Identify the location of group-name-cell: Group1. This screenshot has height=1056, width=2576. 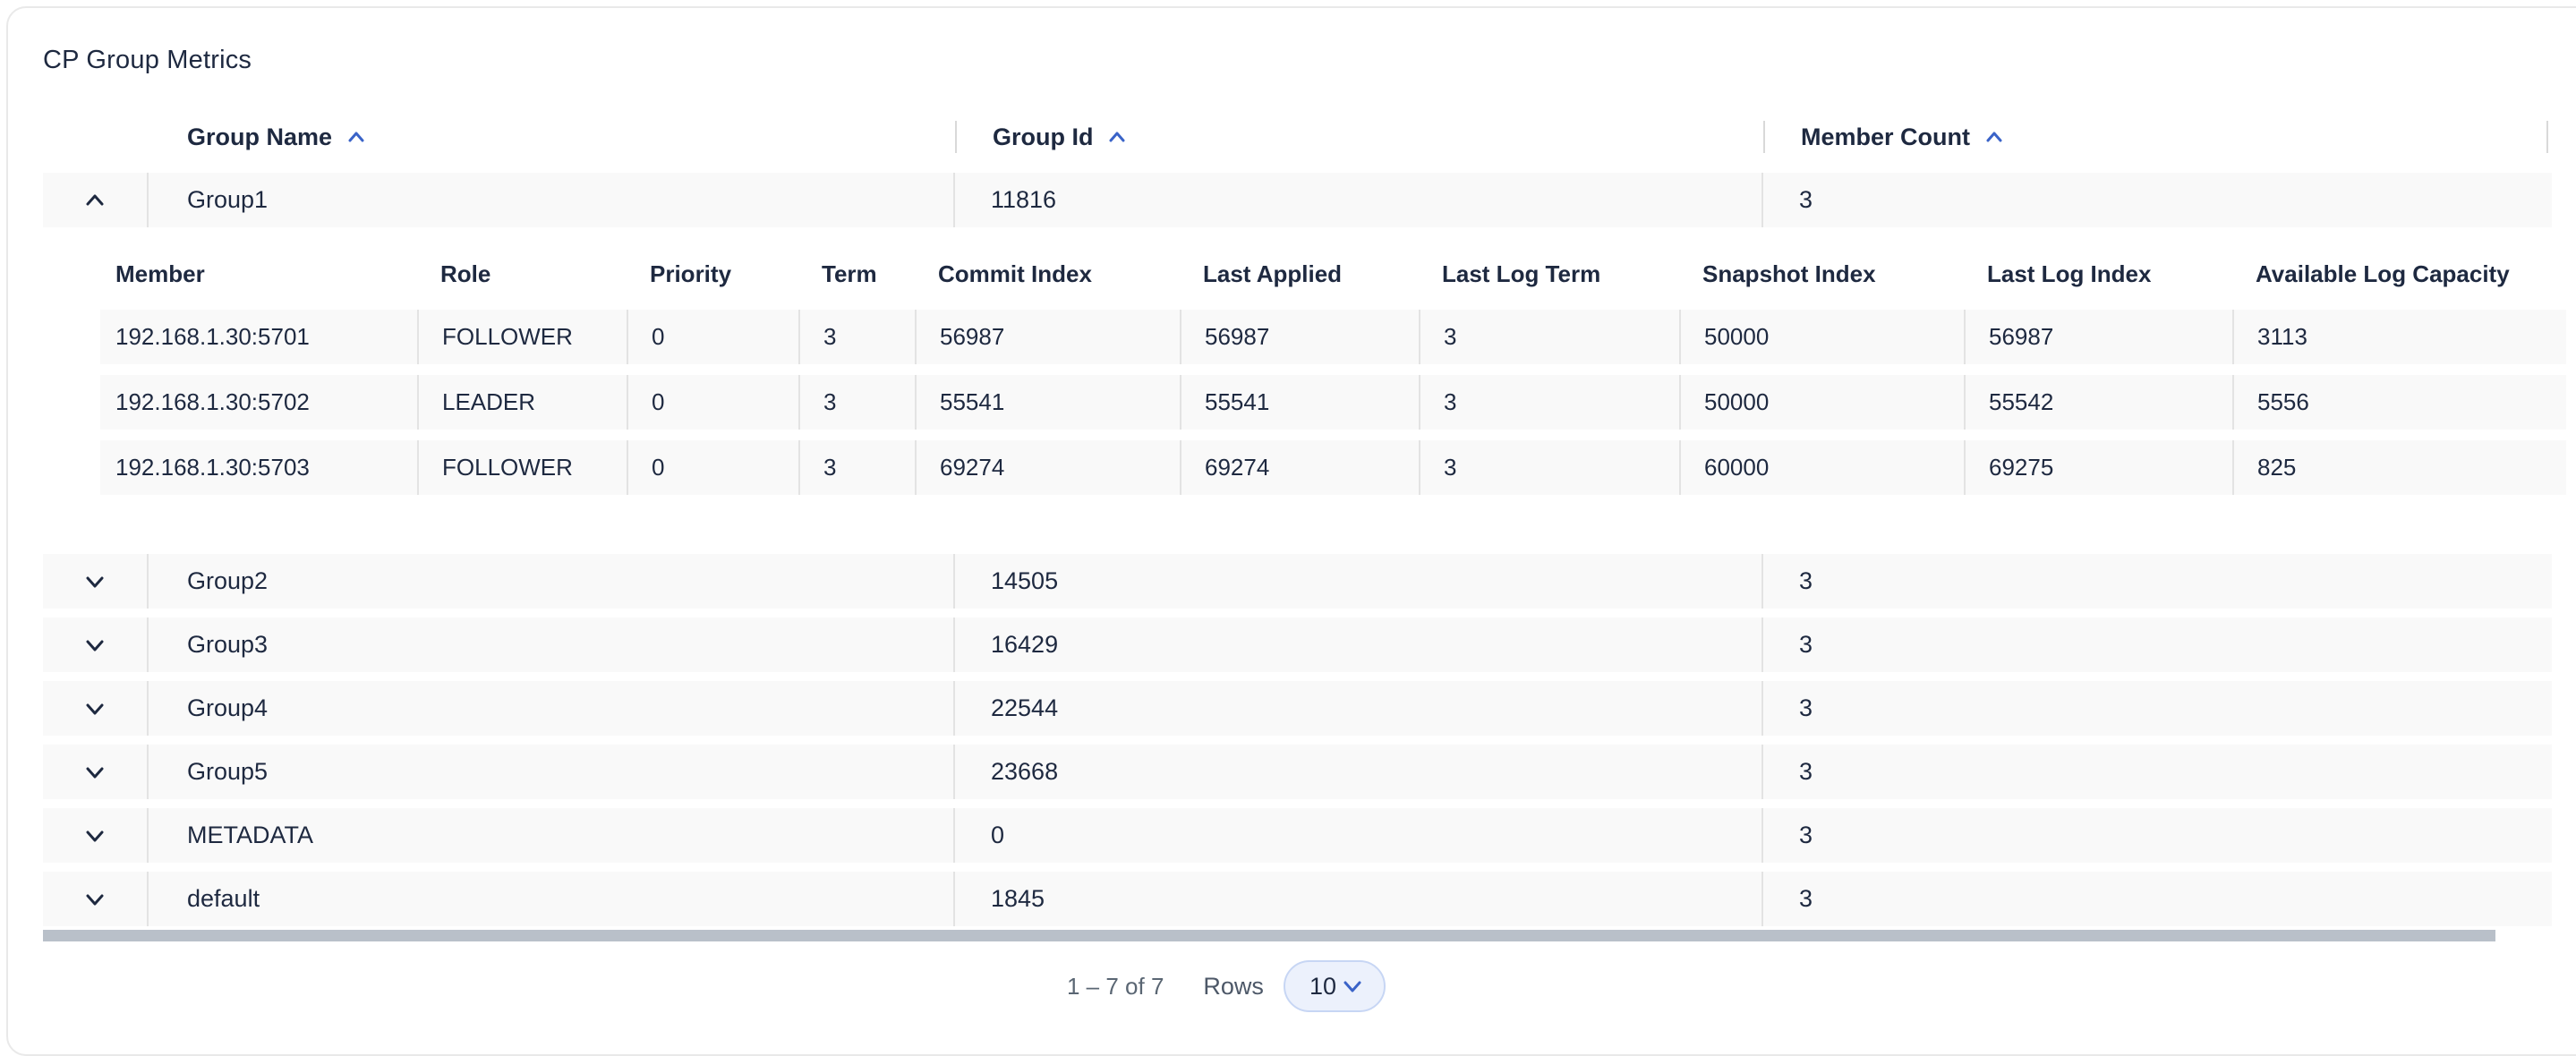
(228, 199).